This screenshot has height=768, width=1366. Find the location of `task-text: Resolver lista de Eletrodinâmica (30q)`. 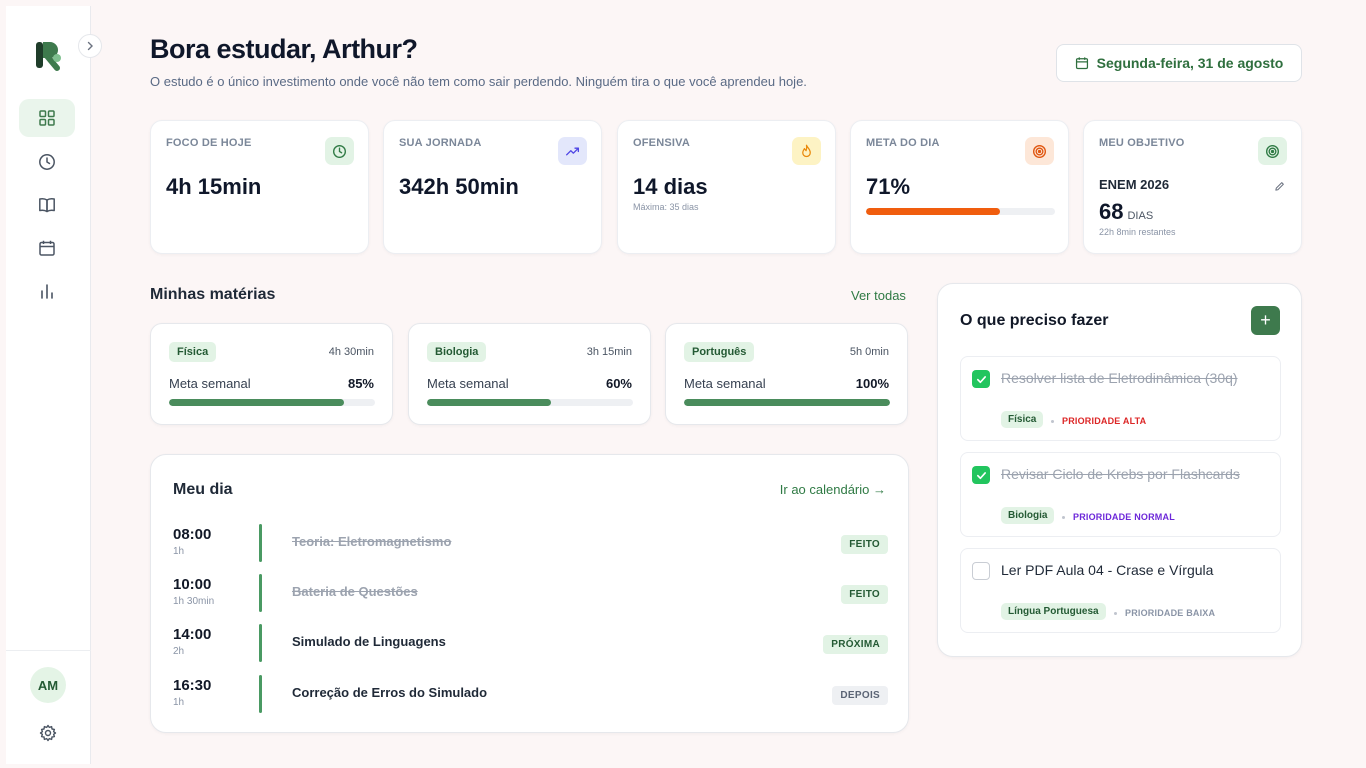

task-text: Resolver lista de Eletrodinâmica (30q) is located at coordinates (1119, 378).